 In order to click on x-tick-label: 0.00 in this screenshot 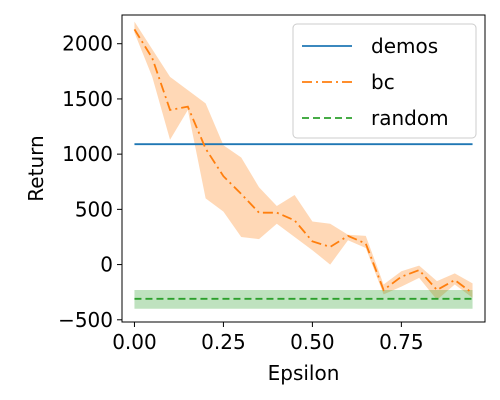, I will do `click(134, 342)`.